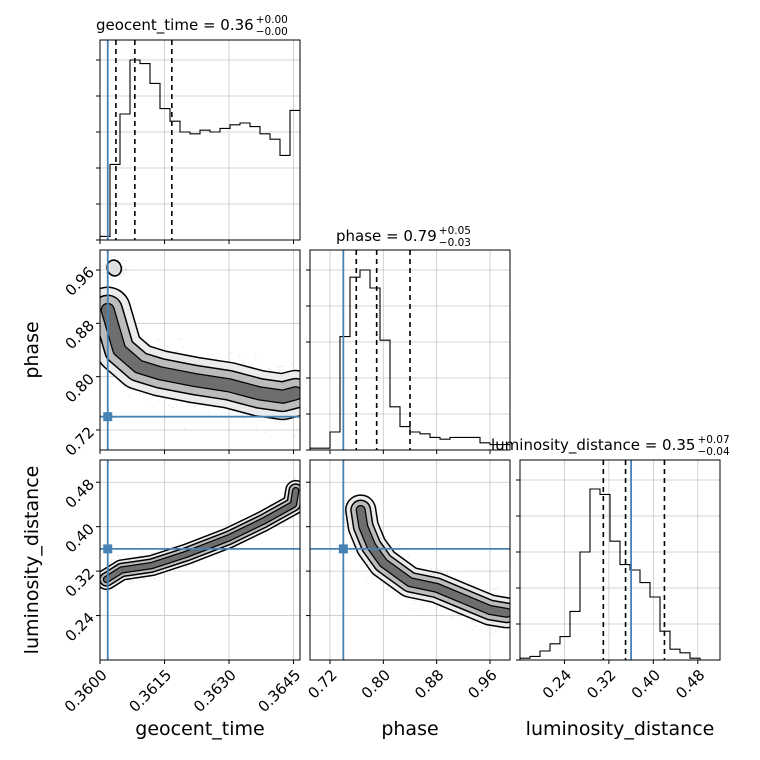  What do you see at coordinates (80, 494) in the screenshot?
I see `y-tick-label: 0.48` at bounding box center [80, 494].